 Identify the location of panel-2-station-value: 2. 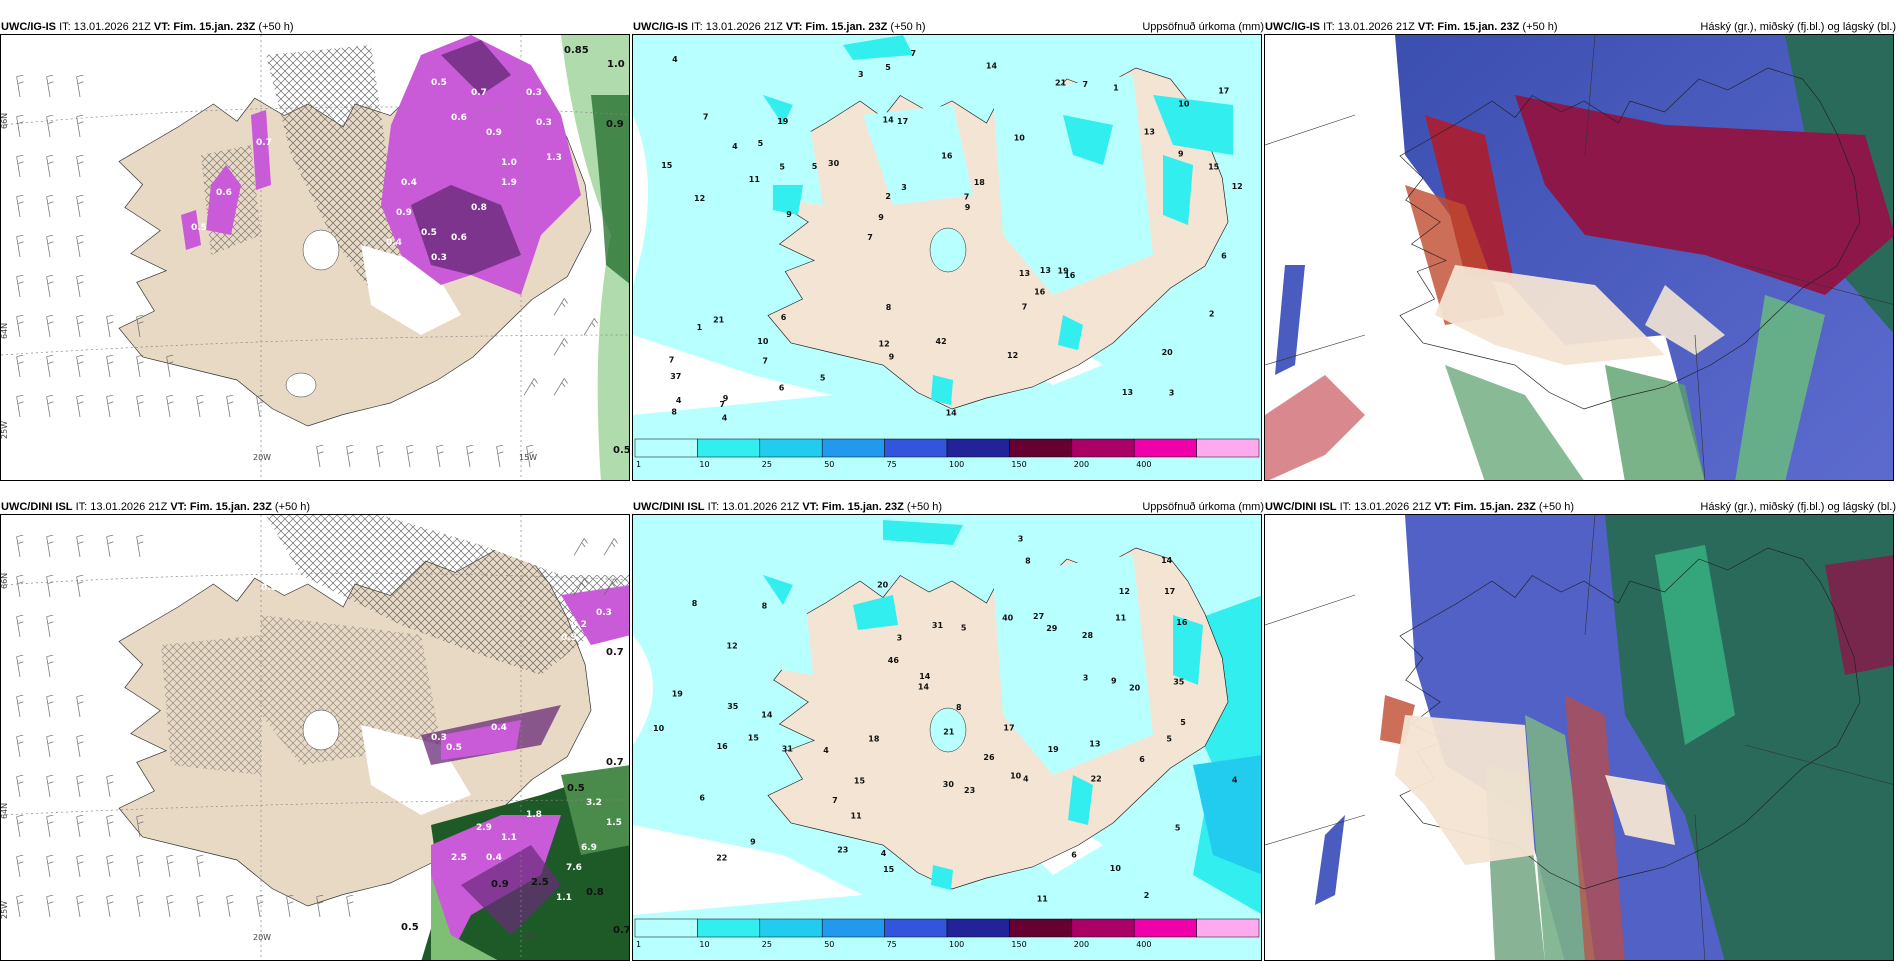
(888, 196).